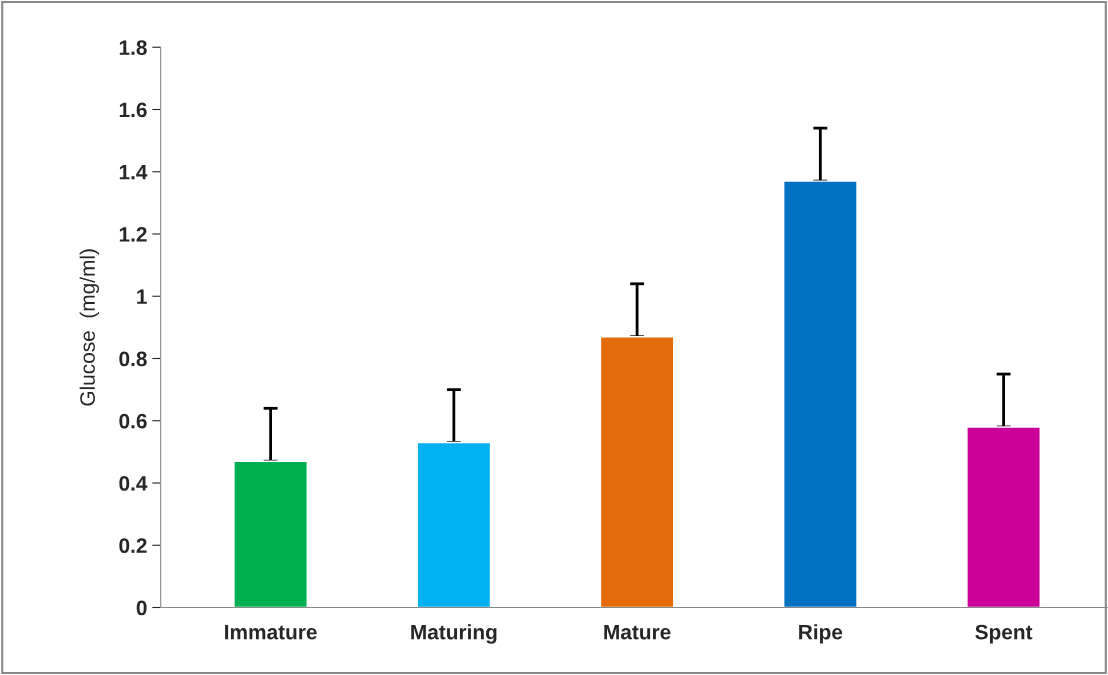 The width and height of the screenshot is (1108, 675). What do you see at coordinates (271, 632) in the screenshot?
I see `x-tick-label: Immature` at bounding box center [271, 632].